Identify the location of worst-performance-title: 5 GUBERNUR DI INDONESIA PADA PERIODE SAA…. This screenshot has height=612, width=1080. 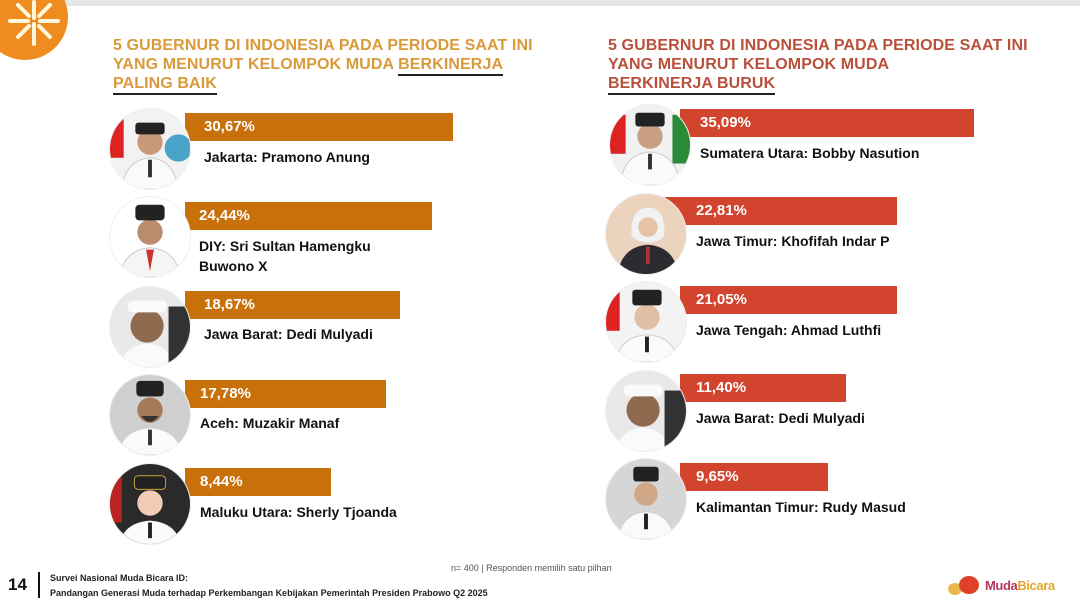
(828, 65).